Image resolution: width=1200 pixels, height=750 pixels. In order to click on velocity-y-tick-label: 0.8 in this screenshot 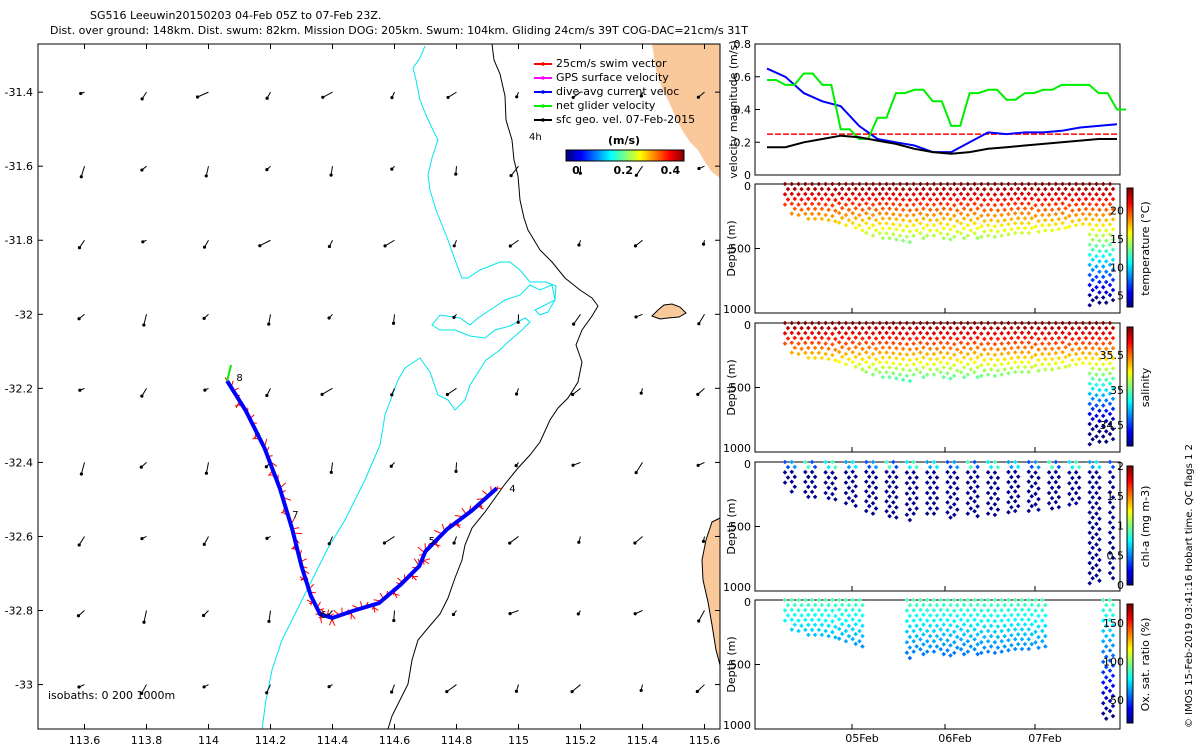, I will do `click(743, 44)`.